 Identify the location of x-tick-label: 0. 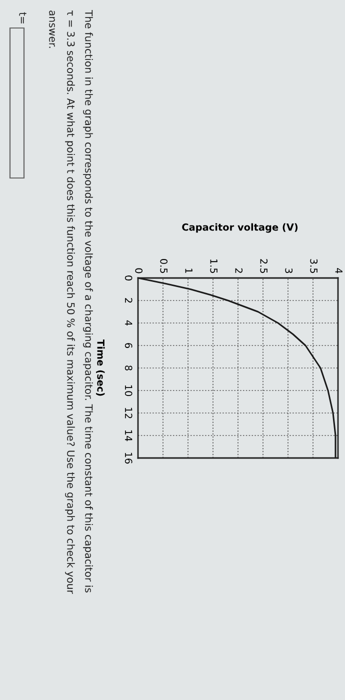
(139, 271).